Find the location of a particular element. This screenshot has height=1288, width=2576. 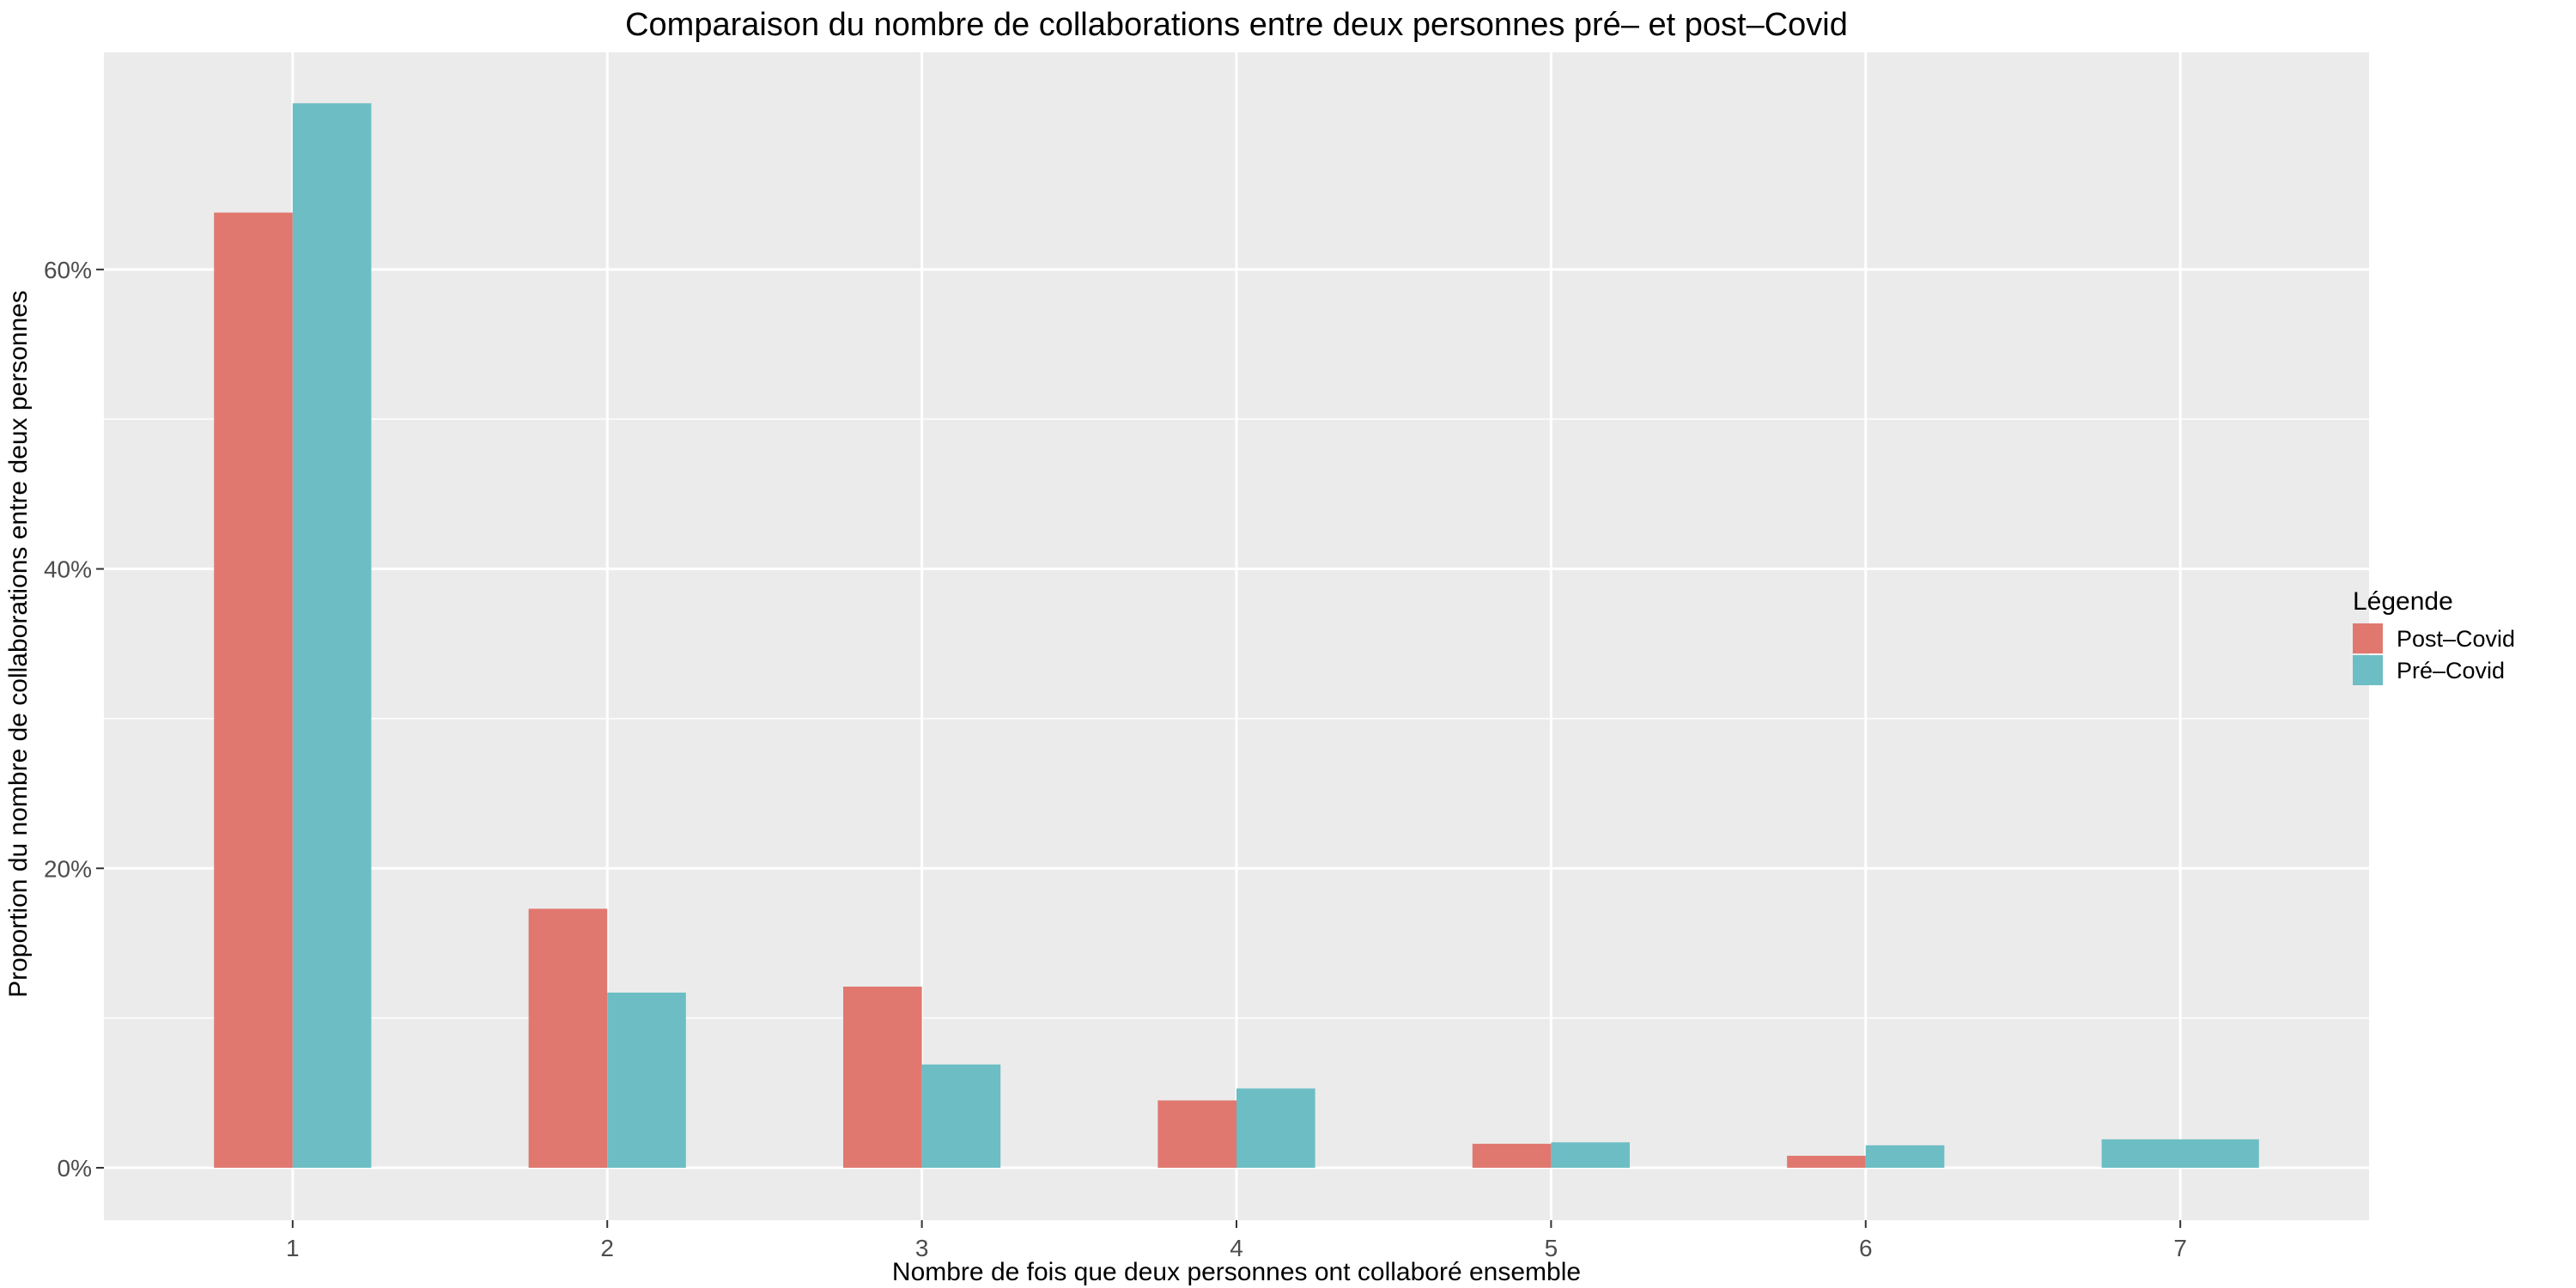

y-tick-label: 20% is located at coordinates (68, 868).